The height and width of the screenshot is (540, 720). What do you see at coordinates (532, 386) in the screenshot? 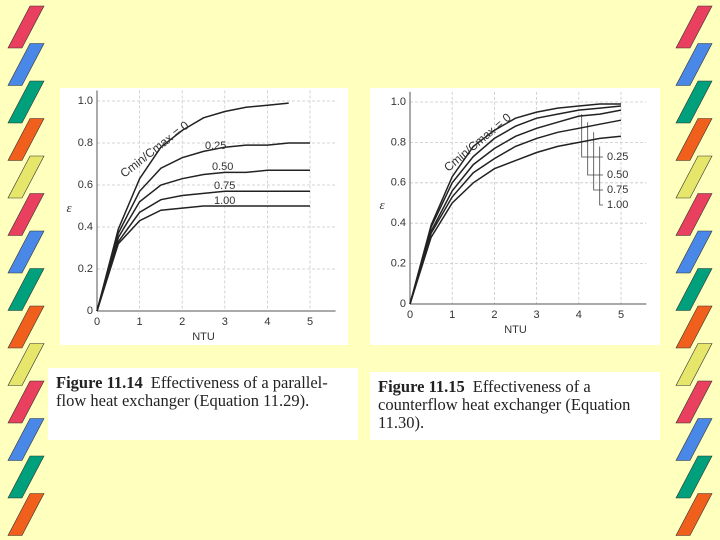
I see `caption-text: Effectiveness of a` at bounding box center [532, 386].